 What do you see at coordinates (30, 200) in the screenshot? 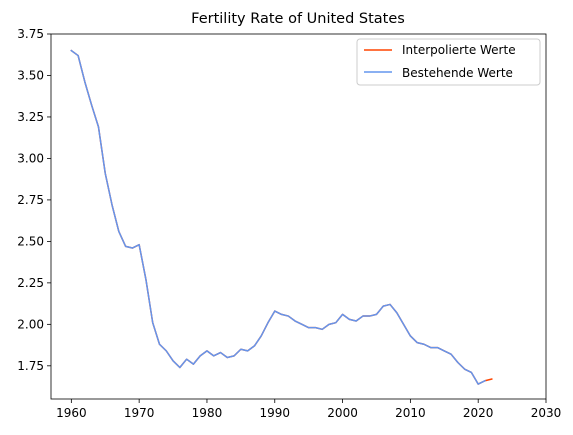
I see `y-tick-label: 2.75` at bounding box center [30, 200].